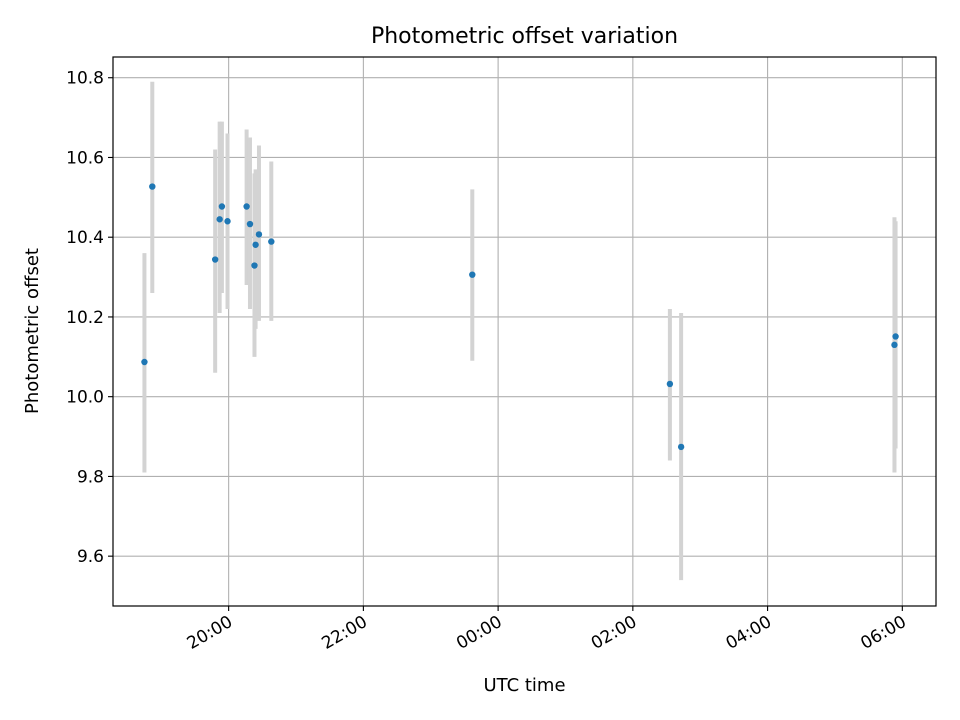 This screenshot has width=960, height=720. What do you see at coordinates (524, 36) in the screenshot?
I see `chart-title: Photometric offset variation` at bounding box center [524, 36].